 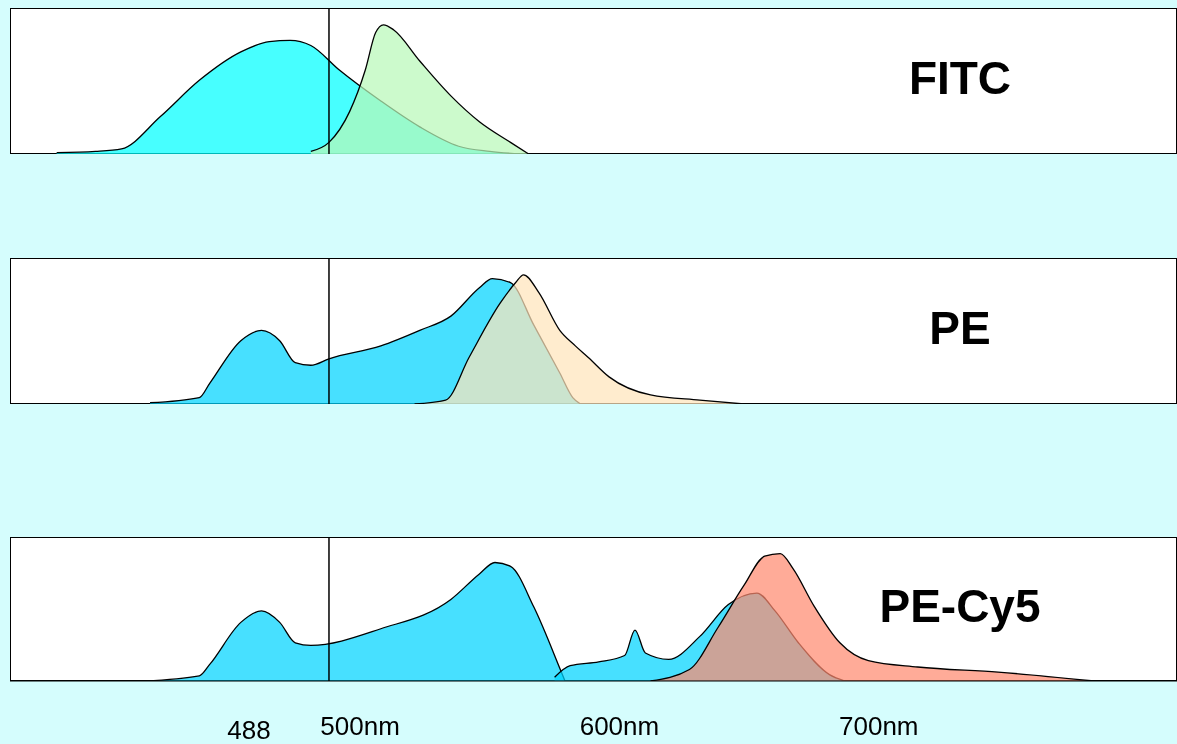 I want to click on x-tick-label: 500nm, so click(x=360, y=726).